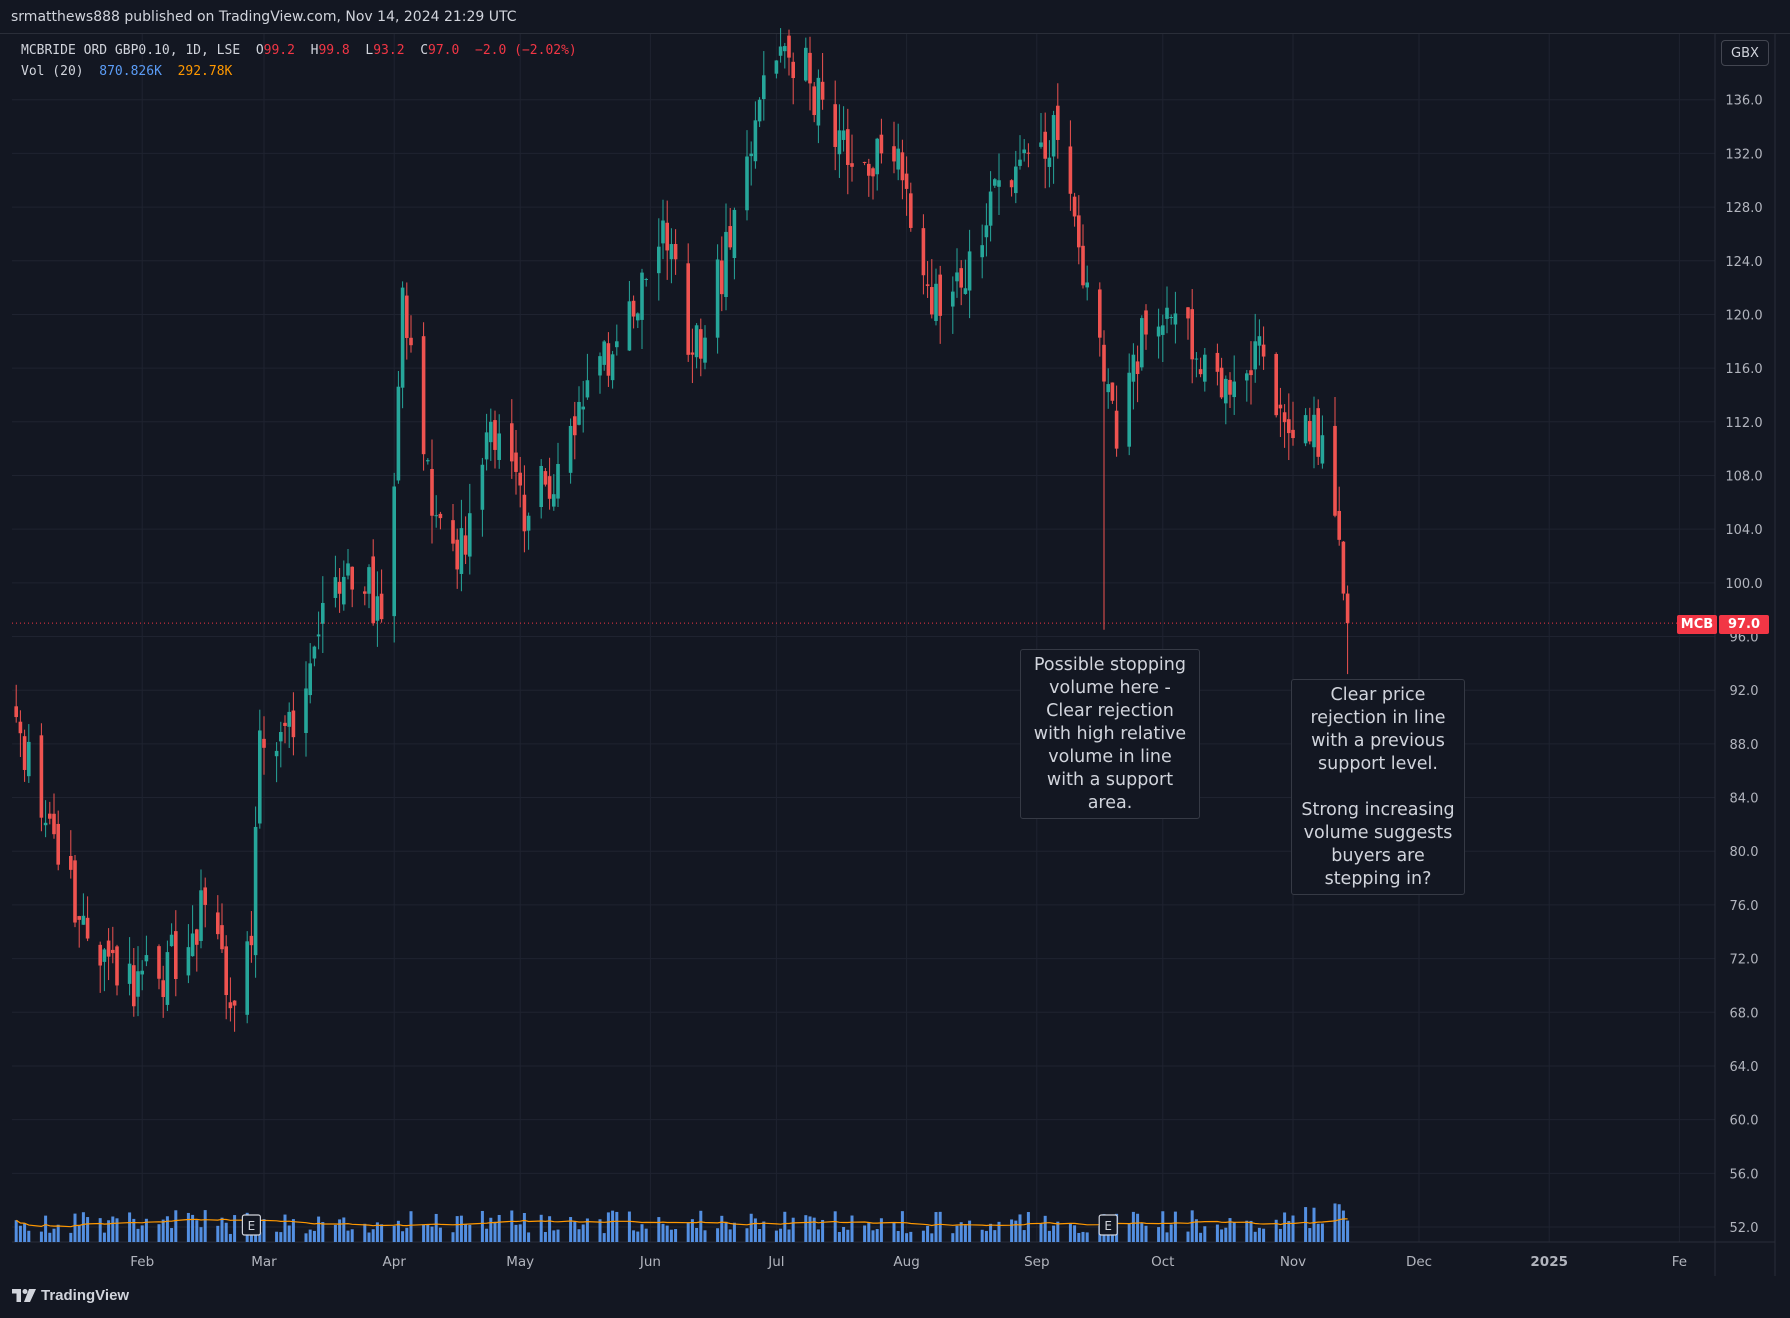  What do you see at coordinates (1108, 1226) in the screenshot?
I see `earnings-marker-label: E` at bounding box center [1108, 1226].